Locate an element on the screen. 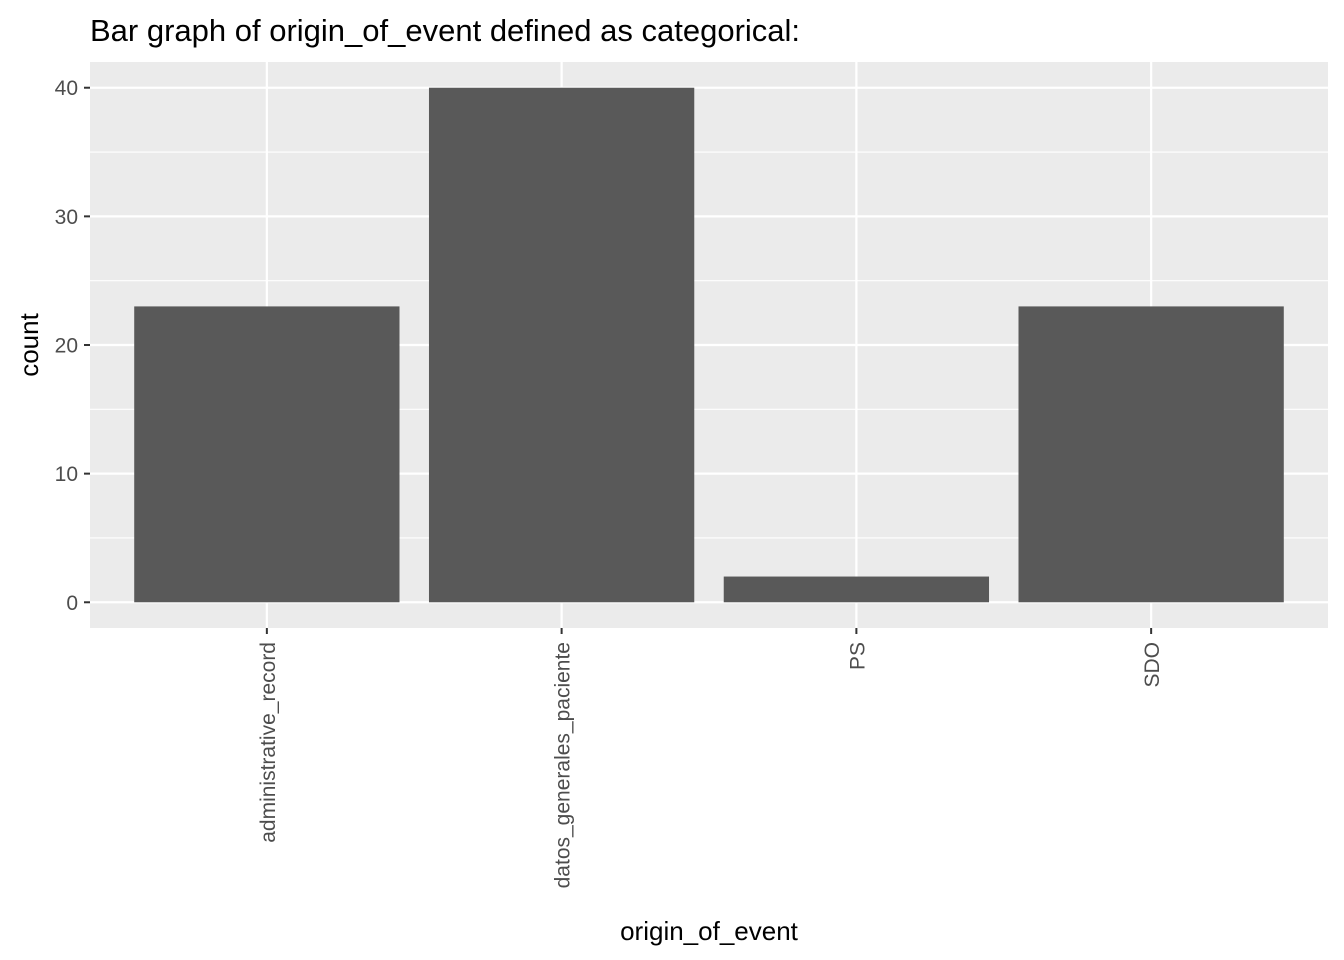 This screenshot has height=960, width=1344. y-axis-ticks: 0 10 20 30 40 is located at coordinates (72, 346).